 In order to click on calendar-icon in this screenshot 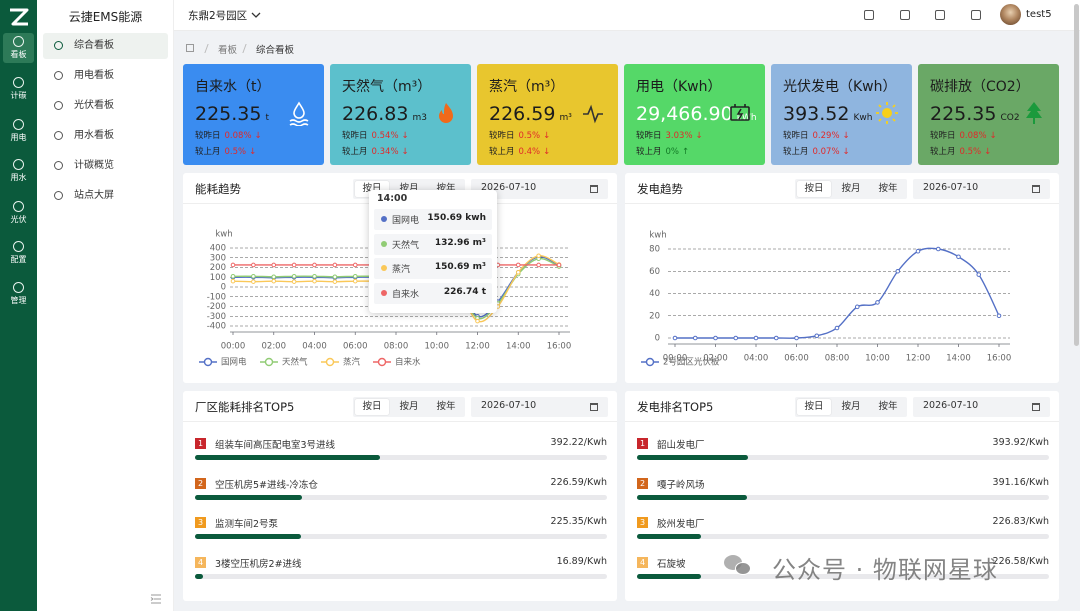, I will do `click(1036, 189)`.